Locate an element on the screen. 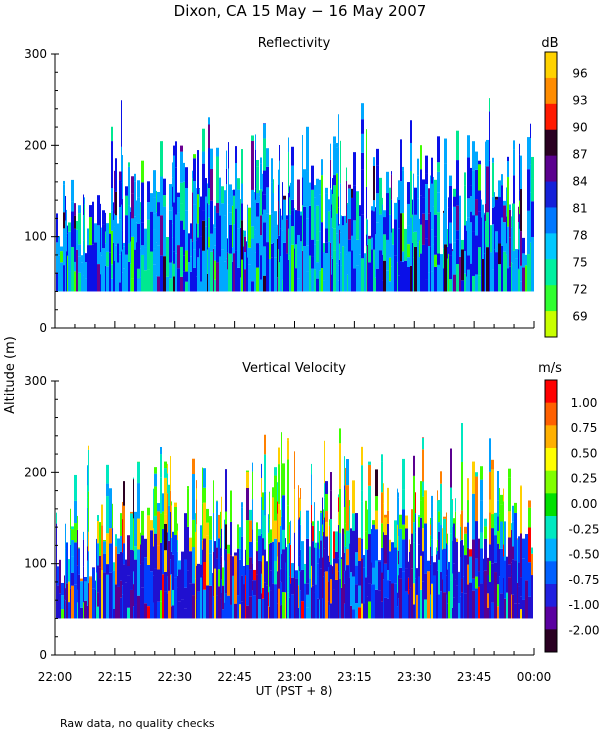 This screenshot has width=600, height=750. colorbar-band is located at coordinates (551, 169).